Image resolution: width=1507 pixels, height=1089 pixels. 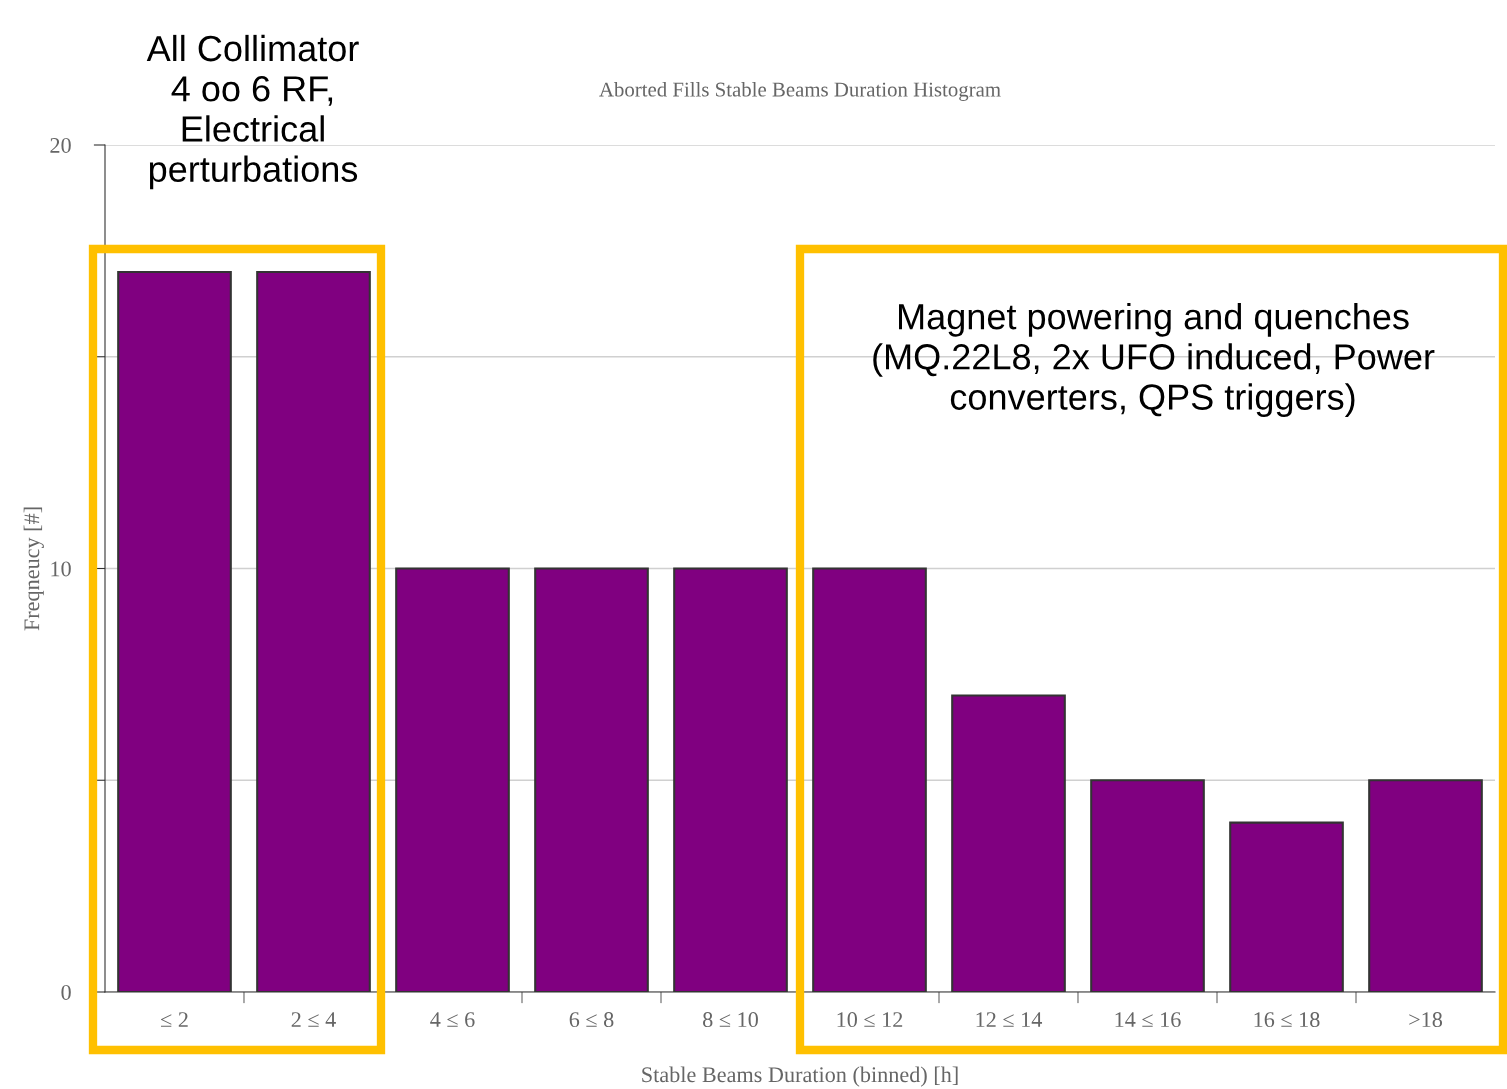 What do you see at coordinates (800, 91) in the screenshot?
I see `chart-title: Aborted Fills Stable Beams Duration Histogram` at bounding box center [800, 91].